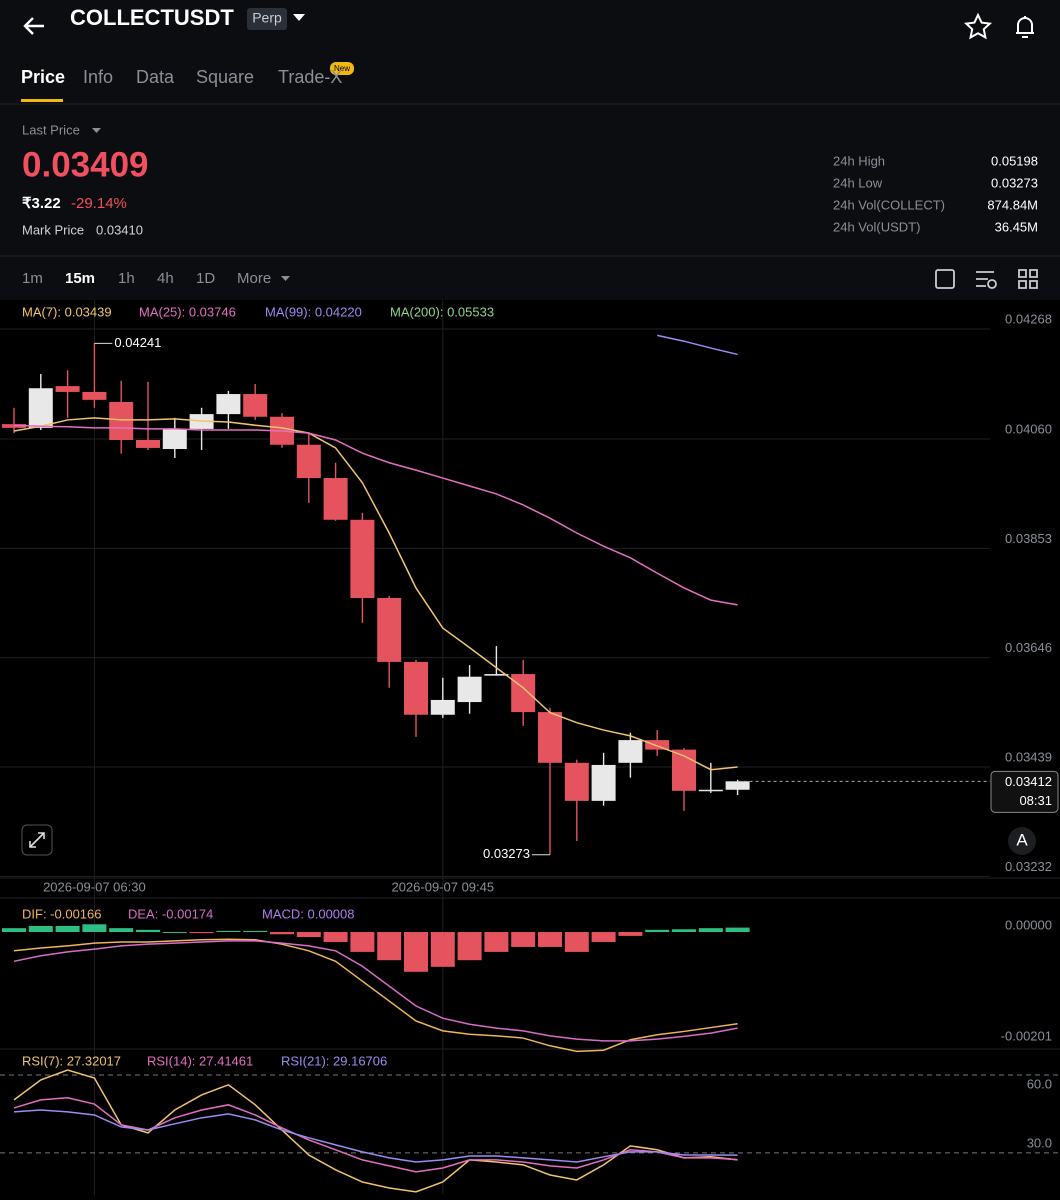  Describe the element at coordinates (32, 278) in the screenshot. I see `interval: 1m` at that location.